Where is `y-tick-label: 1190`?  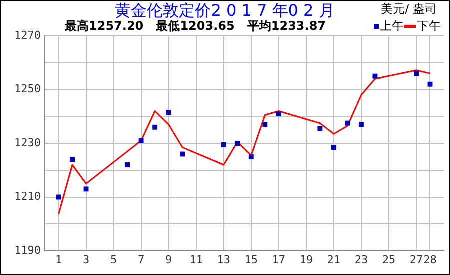 y-tick-label: 1190 is located at coordinates (27, 250).